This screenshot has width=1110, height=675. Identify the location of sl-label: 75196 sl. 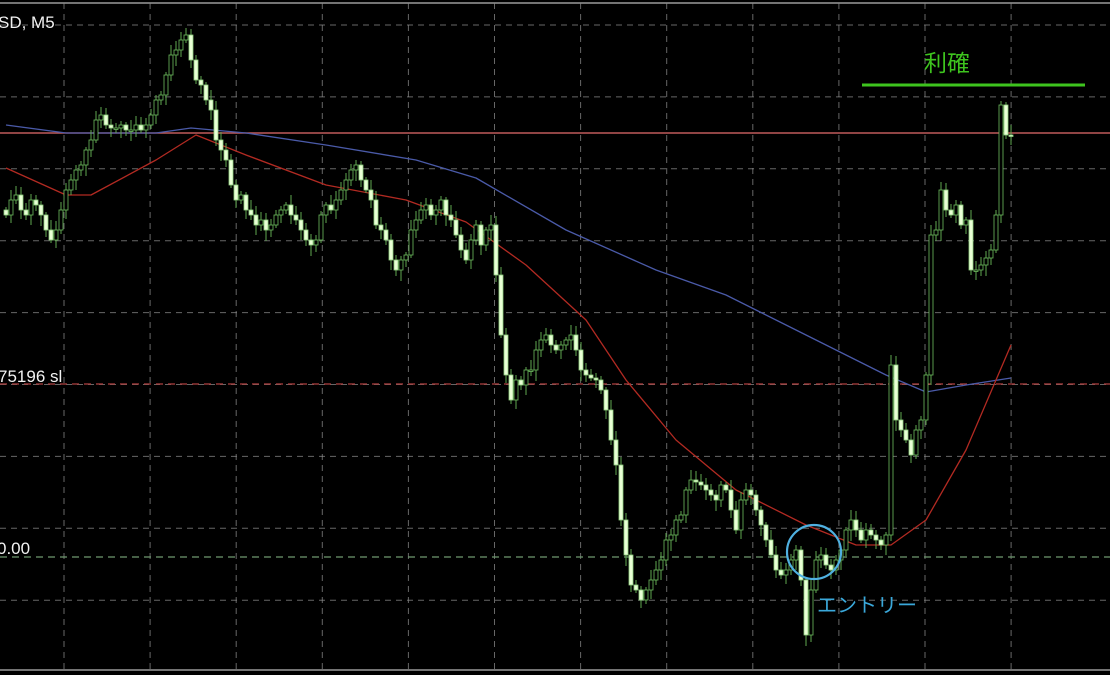
(31, 376).